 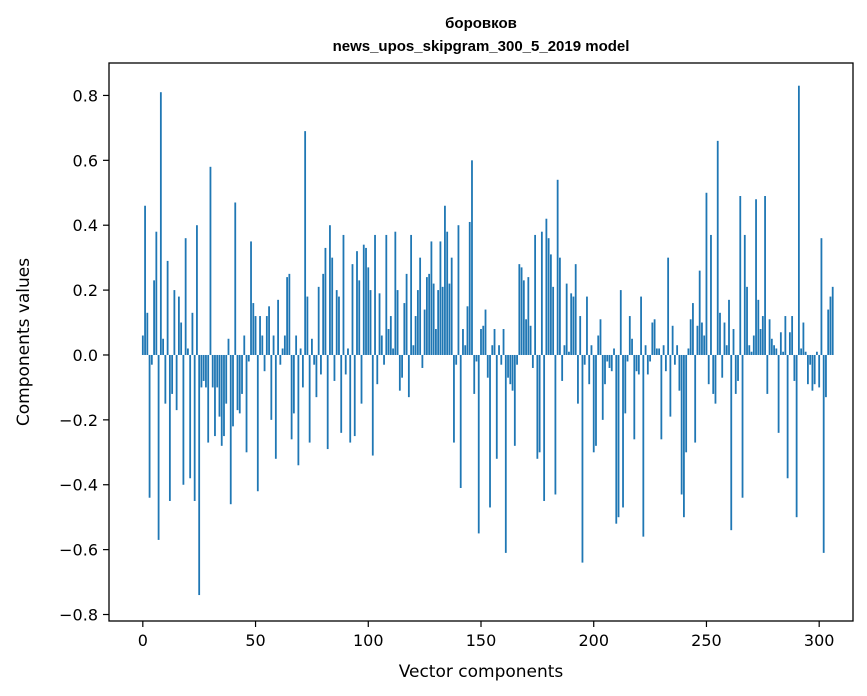 What do you see at coordinates (368, 640) in the screenshot?
I see `x-tick-label: 100` at bounding box center [368, 640].